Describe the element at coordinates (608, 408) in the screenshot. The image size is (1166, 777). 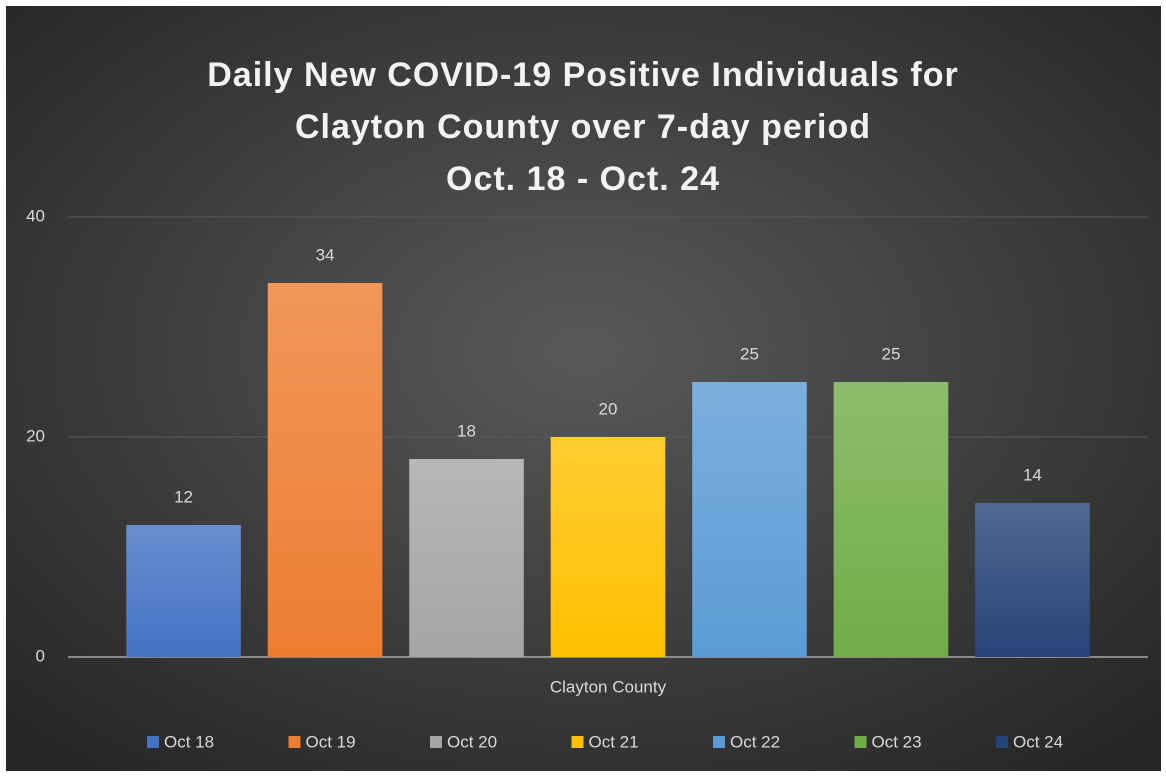
I see `data-label: 20` at that location.